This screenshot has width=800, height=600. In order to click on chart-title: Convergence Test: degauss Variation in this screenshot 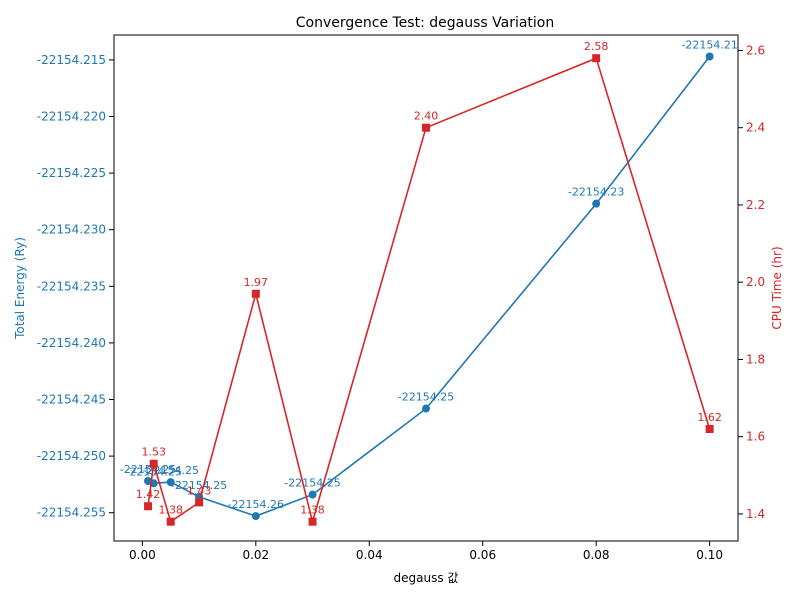, I will do `click(425, 23)`.